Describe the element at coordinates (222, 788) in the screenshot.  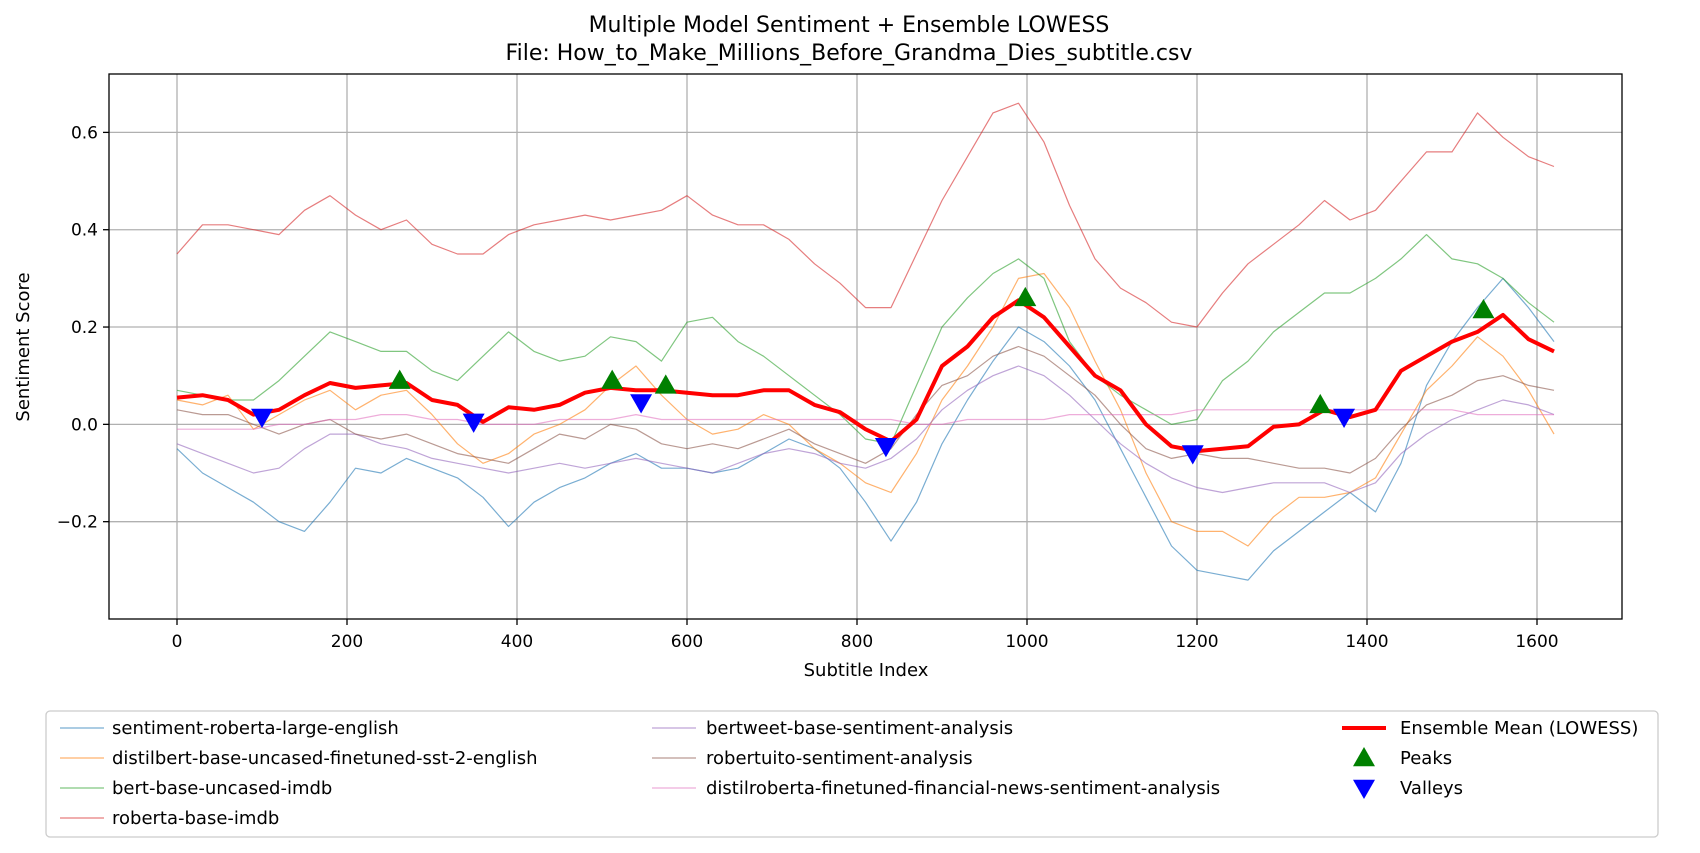
I see `legend-label: bert-base-uncased-imdb` at that location.